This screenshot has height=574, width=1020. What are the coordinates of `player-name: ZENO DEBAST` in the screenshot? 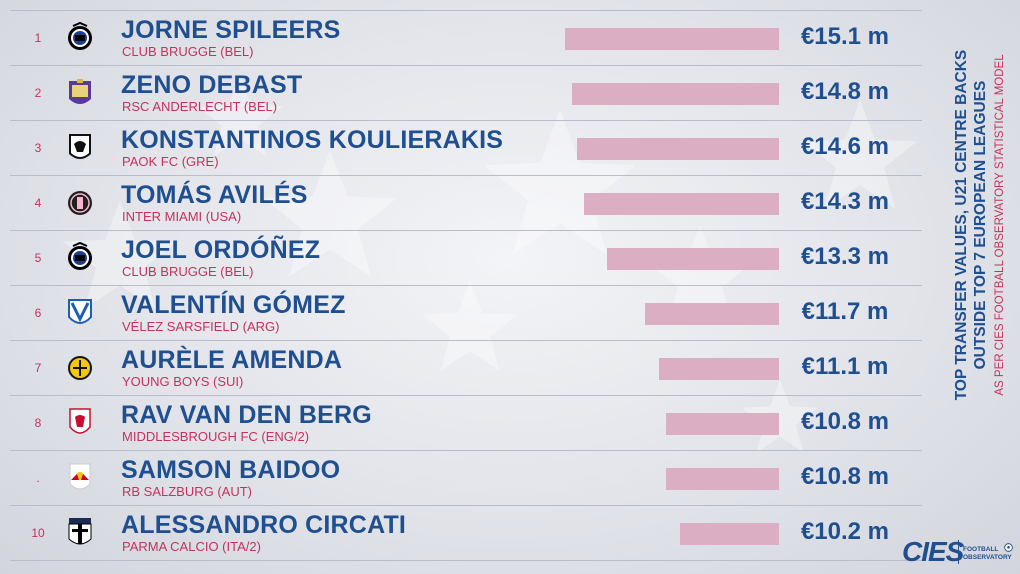 It's located at (212, 85).